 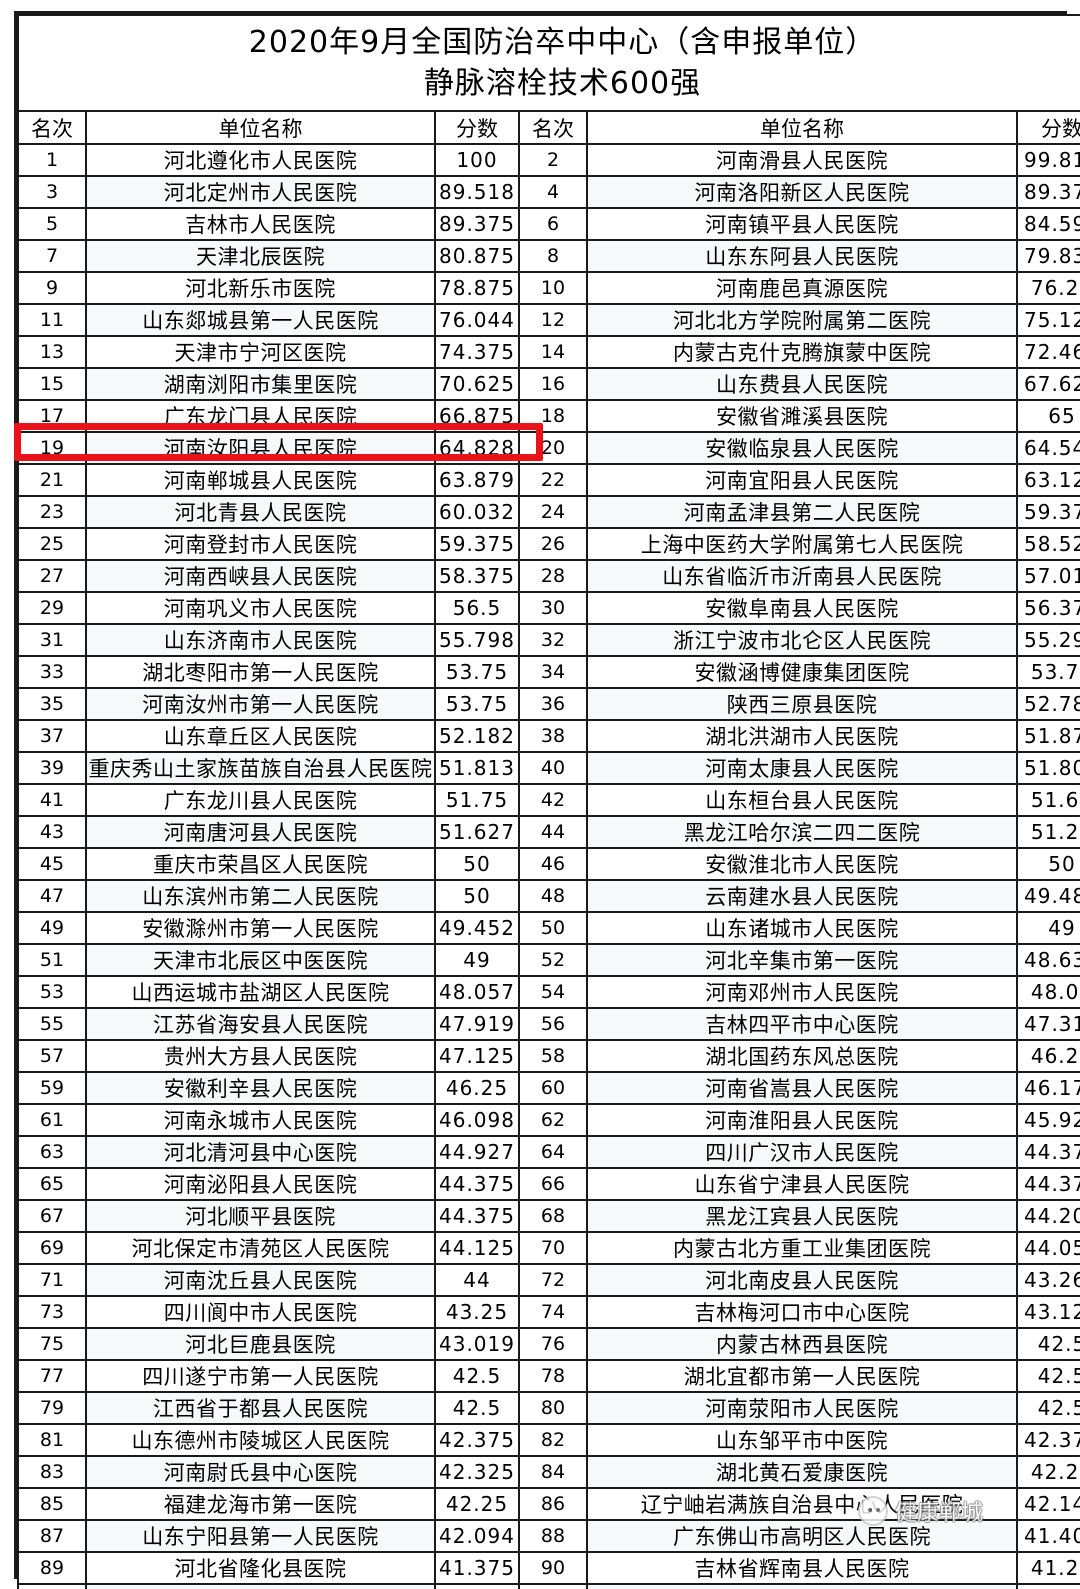 I want to click on rank-cell-left: 73, so click(x=52, y=1312).